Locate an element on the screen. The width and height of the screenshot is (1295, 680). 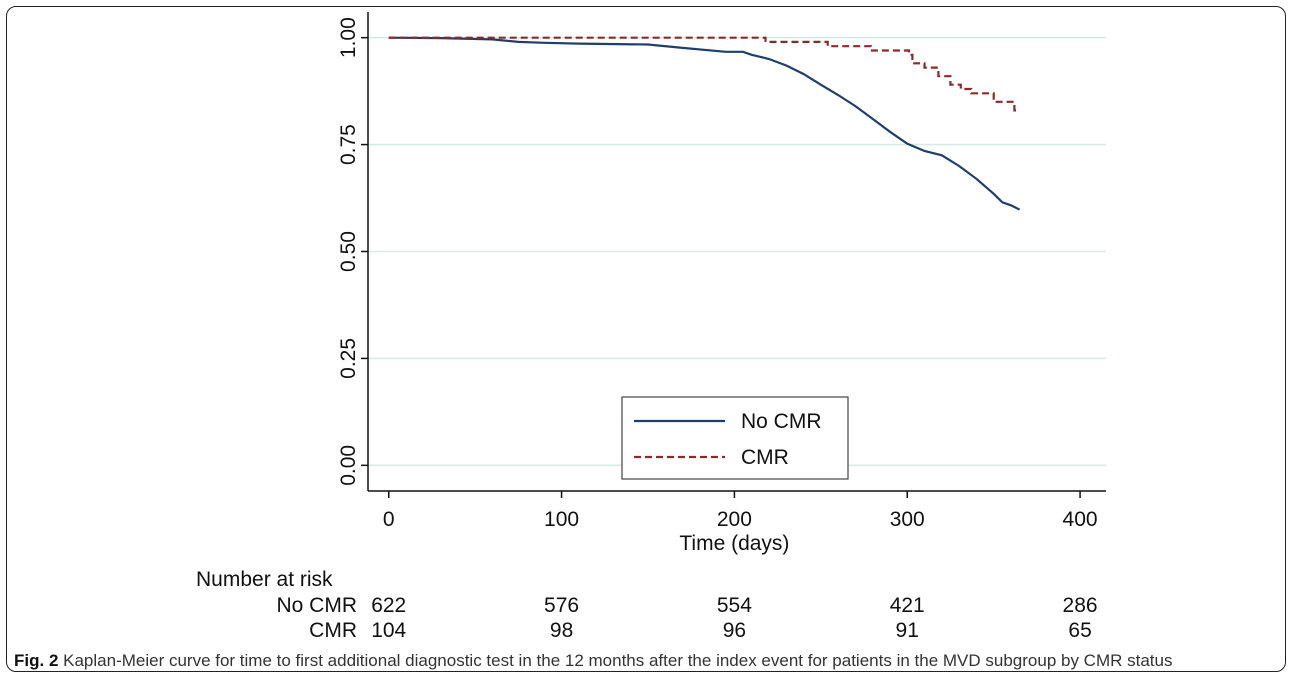
y-tick-label: 0.00 is located at coordinates (348, 465).